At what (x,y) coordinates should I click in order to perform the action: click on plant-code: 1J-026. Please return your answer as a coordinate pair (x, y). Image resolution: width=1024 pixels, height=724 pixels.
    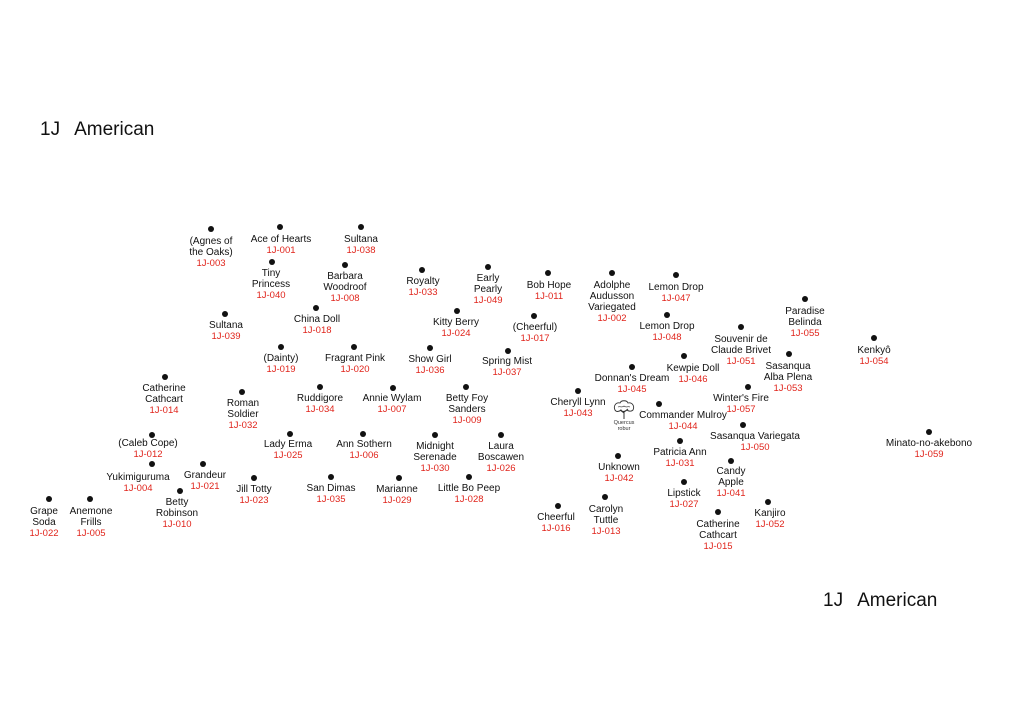
    Looking at the image, I should click on (501, 468).